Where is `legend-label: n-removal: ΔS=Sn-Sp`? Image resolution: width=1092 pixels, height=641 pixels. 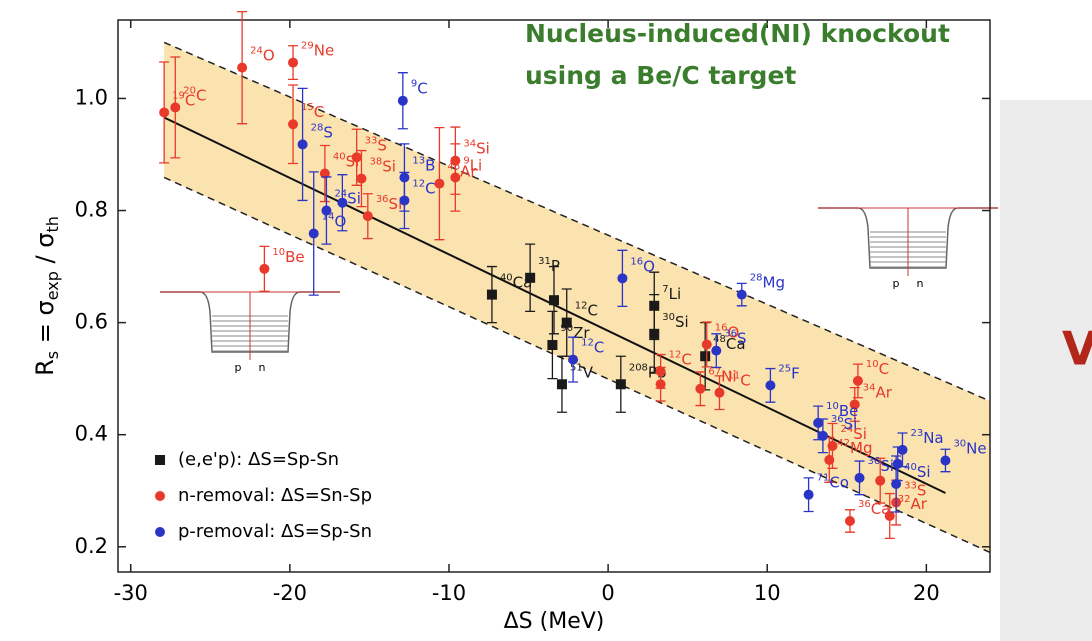
legend-label: n-removal: ΔS=Sn-Sp is located at coordinates (275, 495).